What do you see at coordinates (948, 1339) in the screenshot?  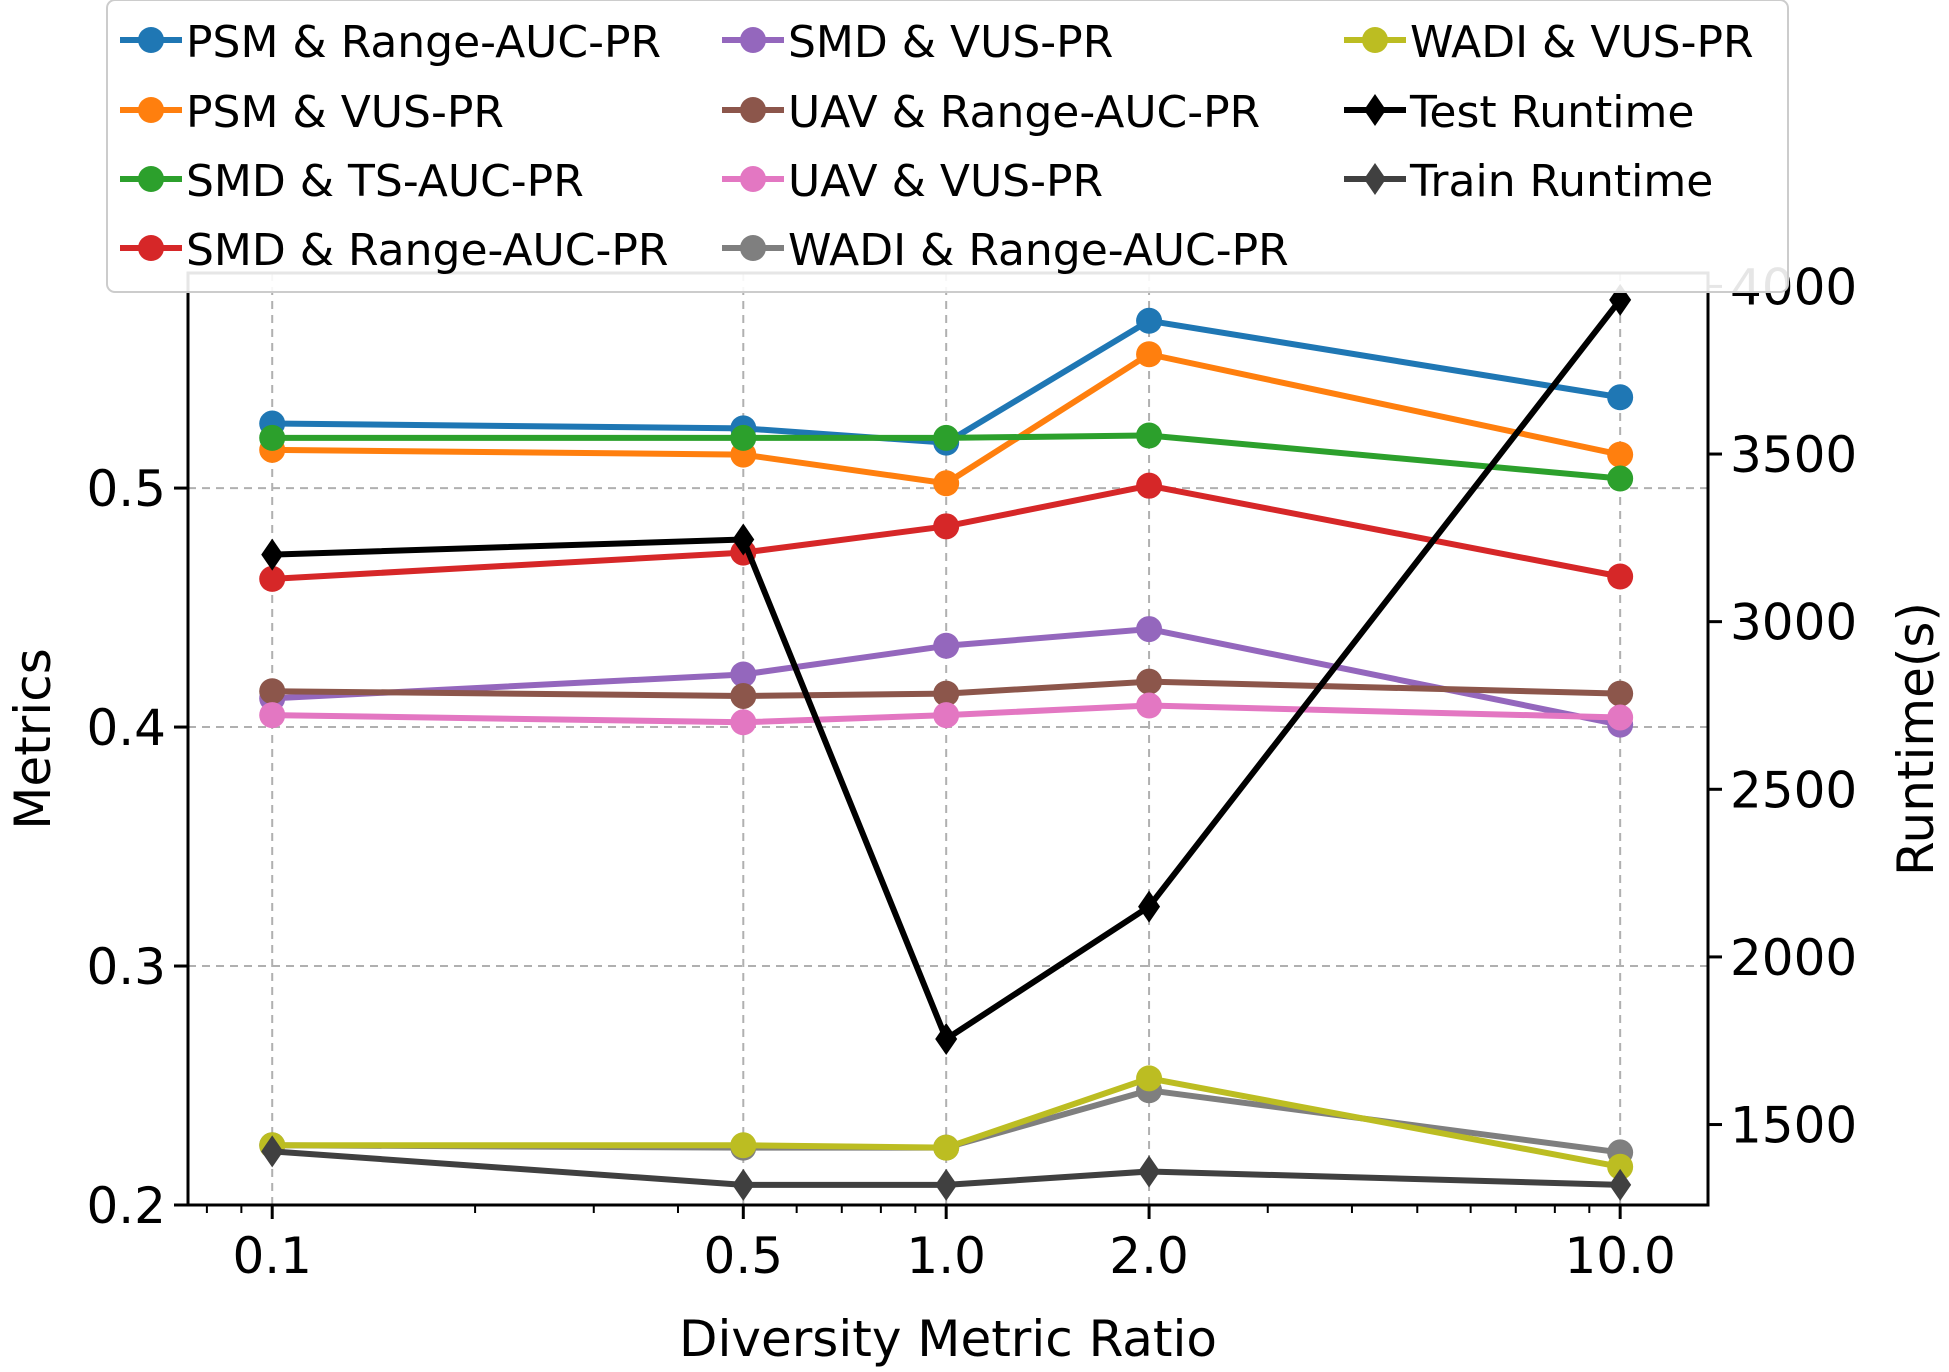 I see `x-axis-label: Diversity Metric Ratio` at bounding box center [948, 1339].